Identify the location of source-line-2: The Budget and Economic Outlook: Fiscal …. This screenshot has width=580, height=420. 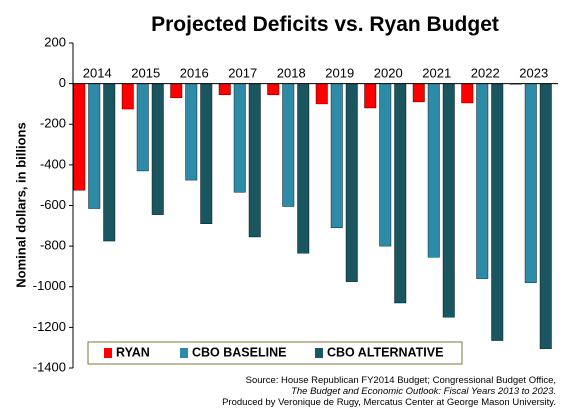
(423, 391).